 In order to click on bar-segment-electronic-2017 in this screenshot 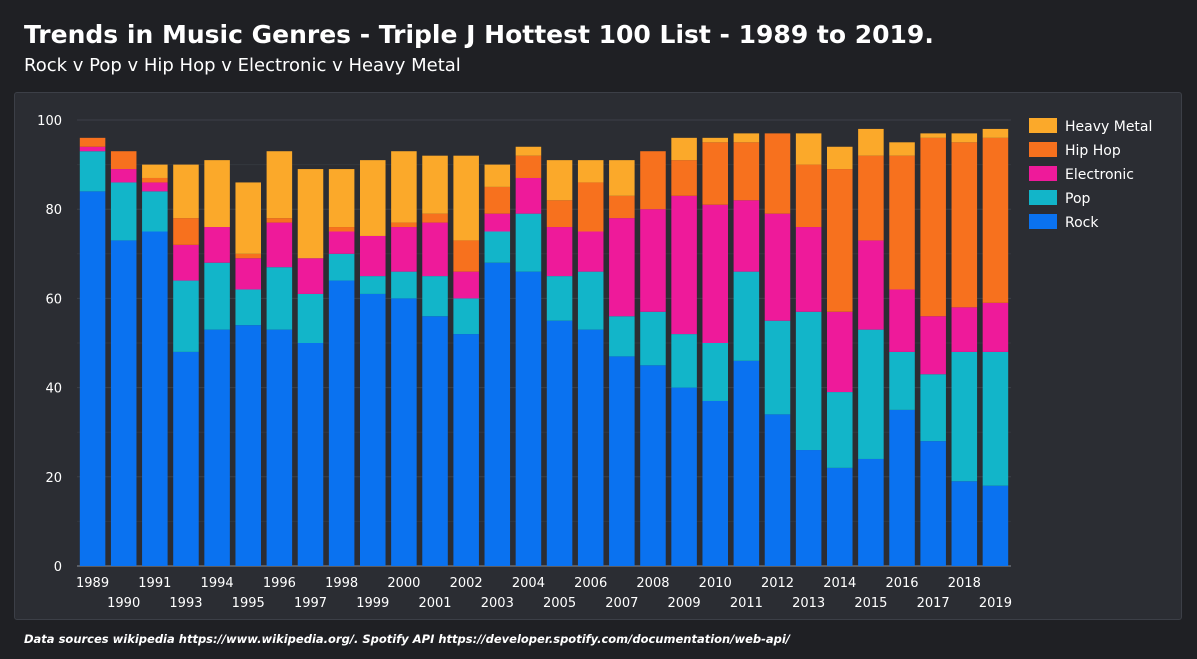, I will do `click(933, 345)`.